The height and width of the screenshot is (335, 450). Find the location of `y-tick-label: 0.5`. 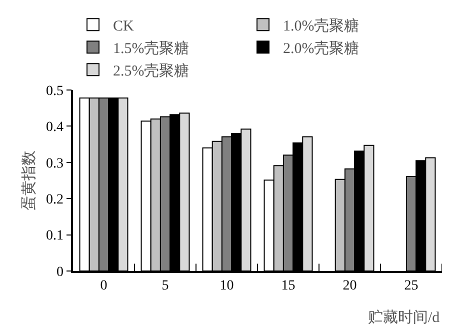

y-tick-label: 0.5 is located at coordinates (55, 91).